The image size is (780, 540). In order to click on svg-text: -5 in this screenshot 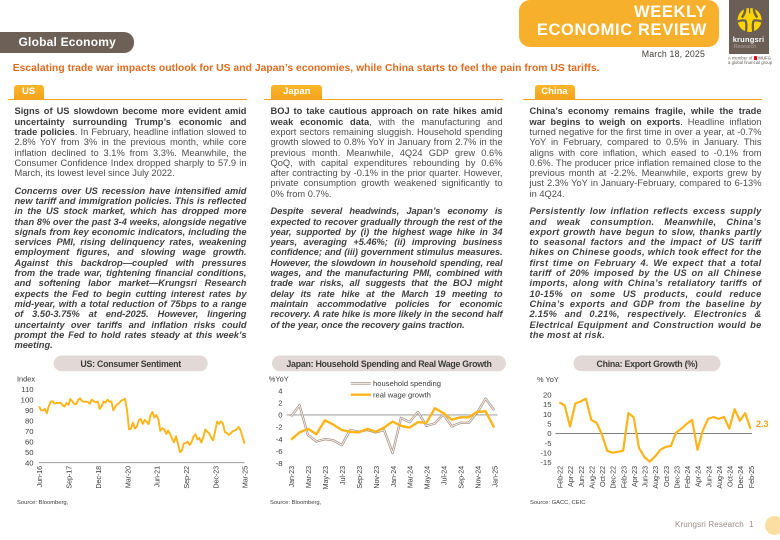, I will do `click(548, 443)`.